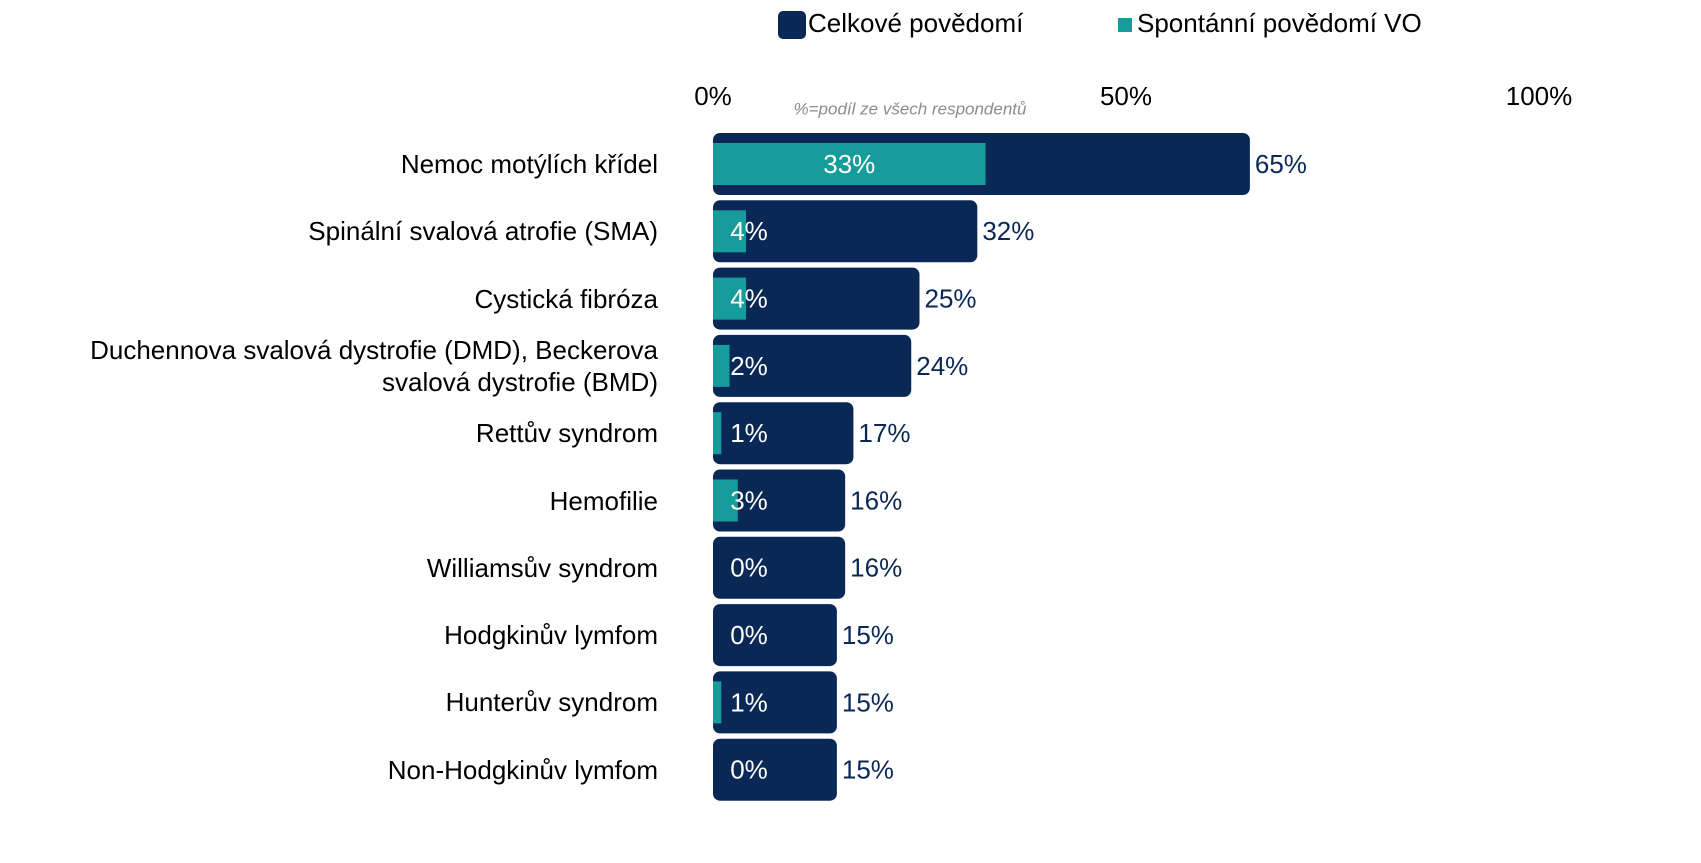  What do you see at coordinates (916, 23) in the screenshot?
I see `legend-label: Celkové povědomí` at bounding box center [916, 23].